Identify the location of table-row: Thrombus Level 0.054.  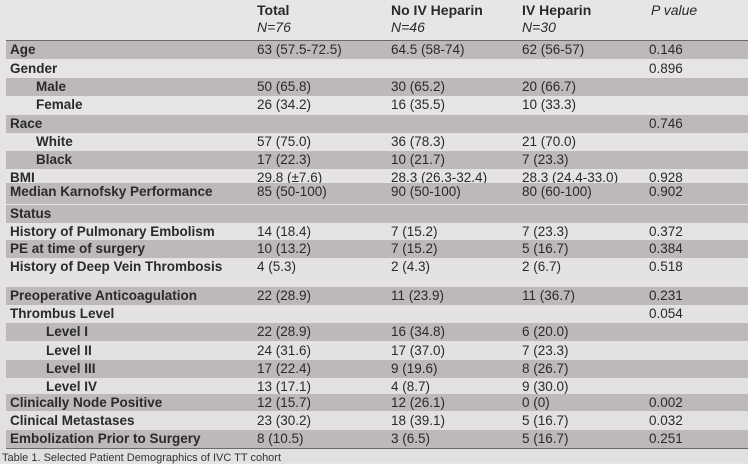
(377, 314).